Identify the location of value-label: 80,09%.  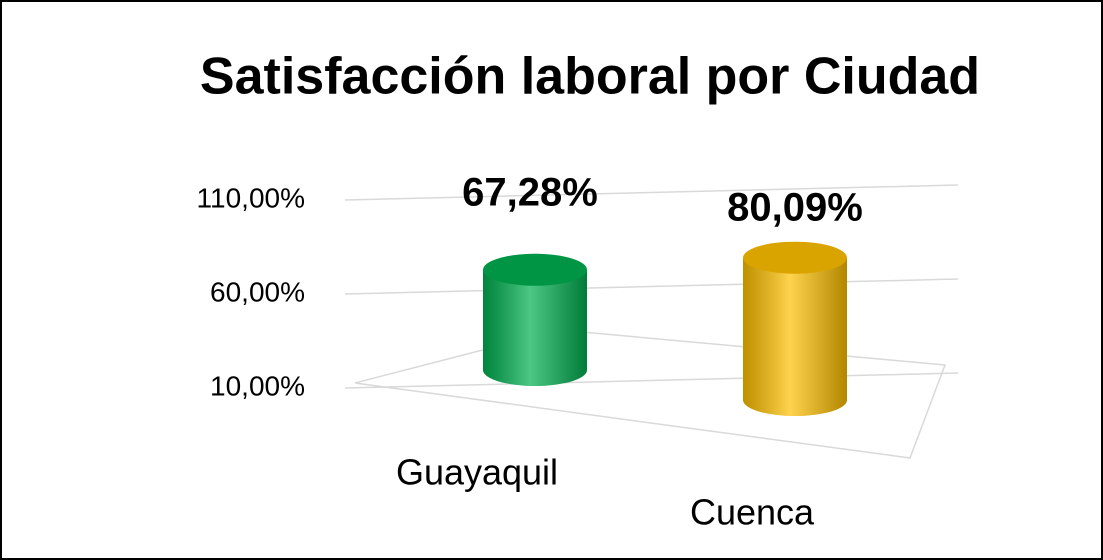
(795, 208).